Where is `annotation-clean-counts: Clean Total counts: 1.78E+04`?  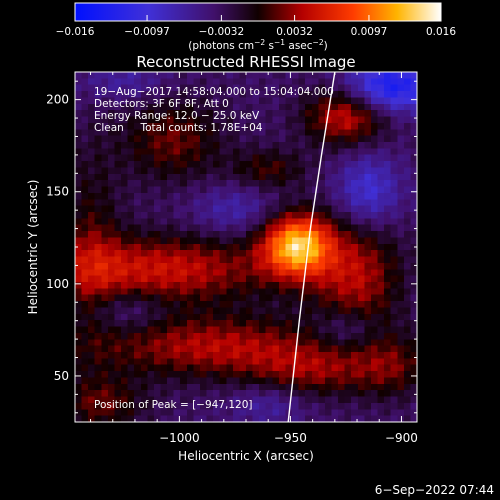 annotation-clean-counts: Clean Total counts: 1.78E+04 is located at coordinates (178, 128).